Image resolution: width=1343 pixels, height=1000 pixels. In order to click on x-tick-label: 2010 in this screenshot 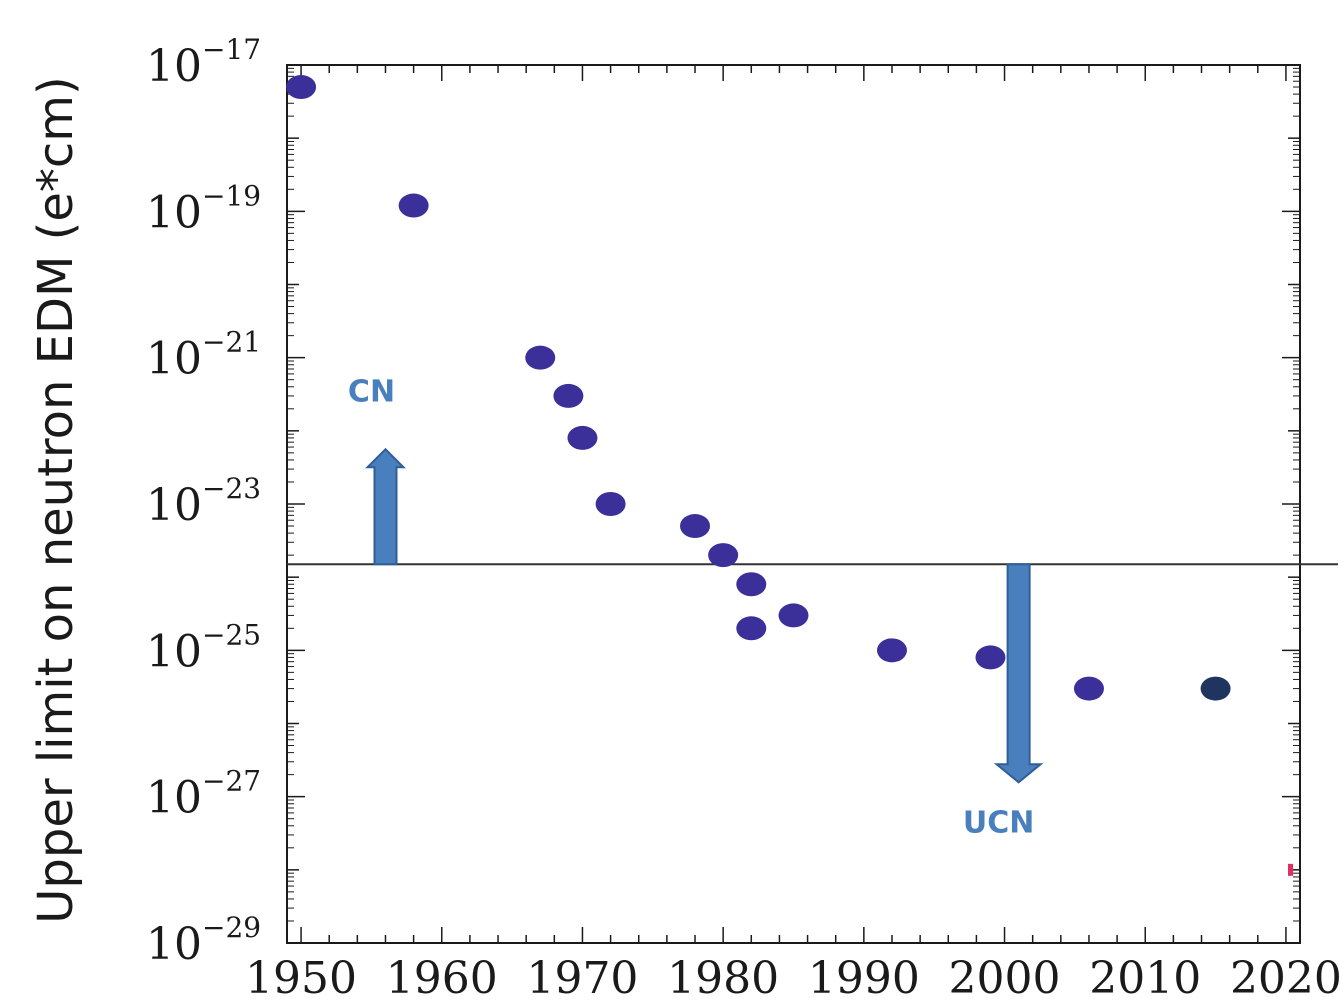, I will do `click(1145, 976)`.